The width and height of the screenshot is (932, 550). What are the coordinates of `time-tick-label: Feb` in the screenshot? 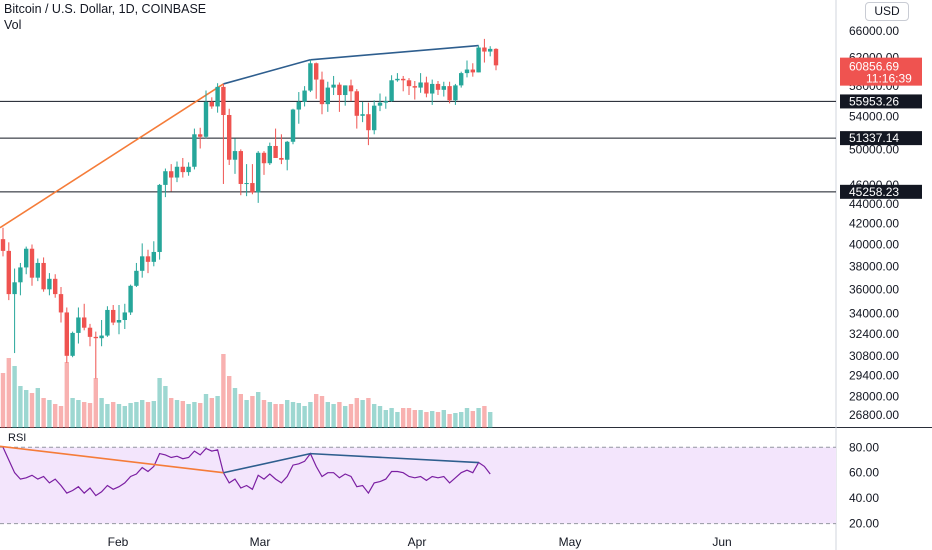 It's located at (118, 542).